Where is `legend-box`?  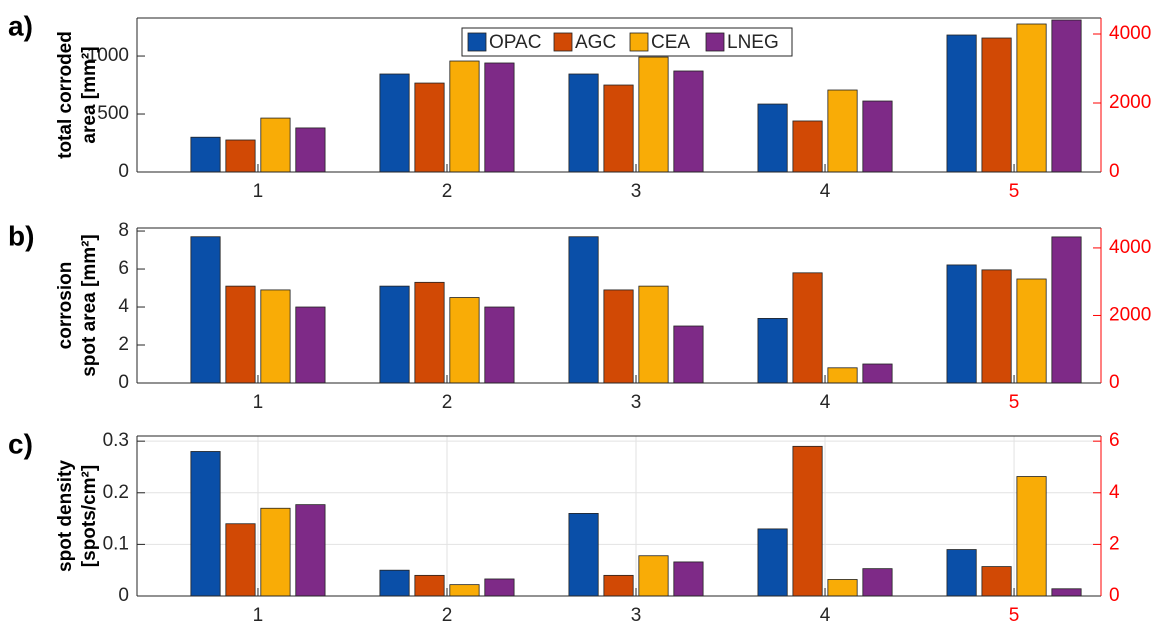
legend-box is located at coordinates (627, 42).